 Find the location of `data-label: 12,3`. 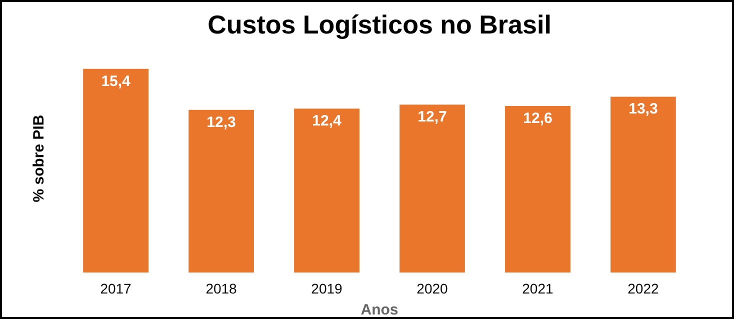

data-label: 12,3 is located at coordinates (221, 122).